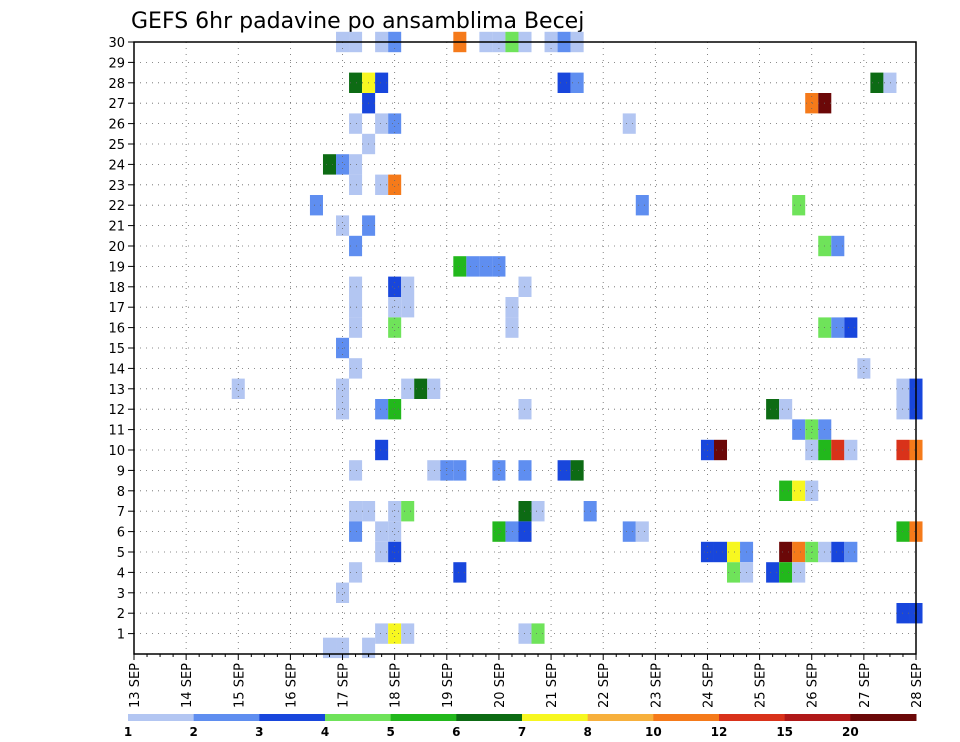 This screenshot has height=742, width=960. I want to click on x-tick-label: 21 SEP, so click(552, 685).